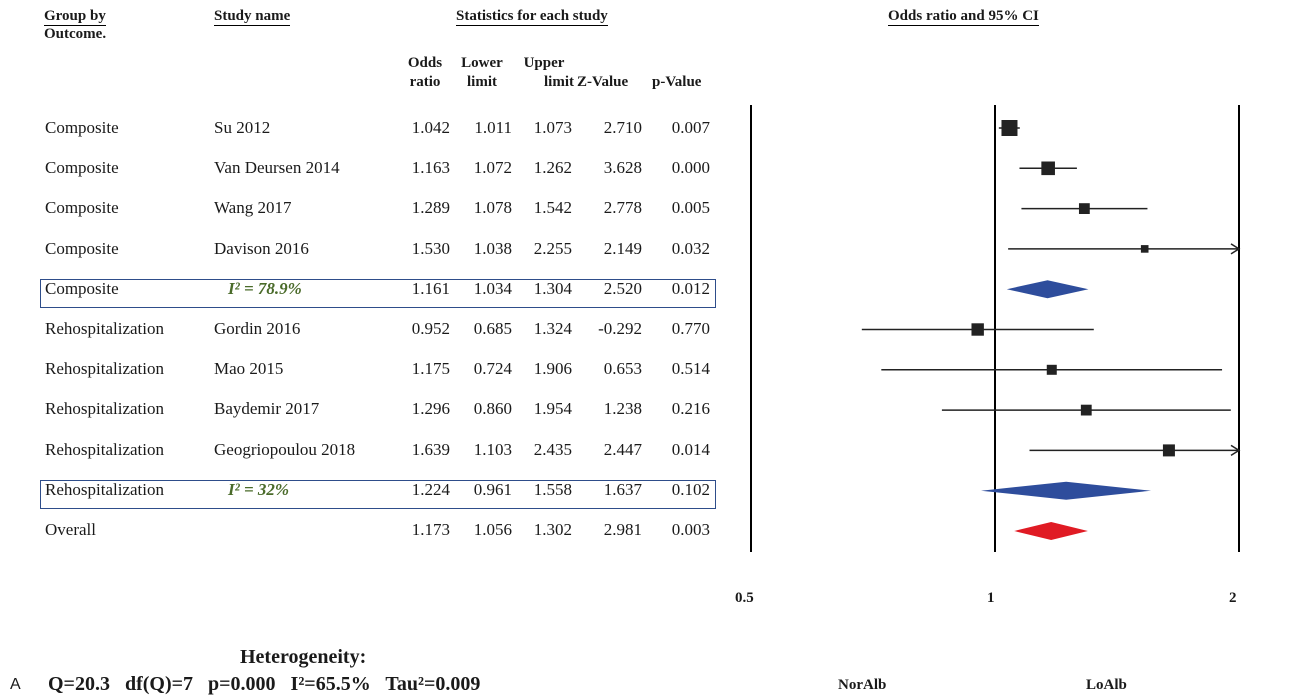 This screenshot has height=700, width=1308. Describe the element at coordinates (544, 63) in the screenshot. I see `col-ul-line1: Upper` at that location.